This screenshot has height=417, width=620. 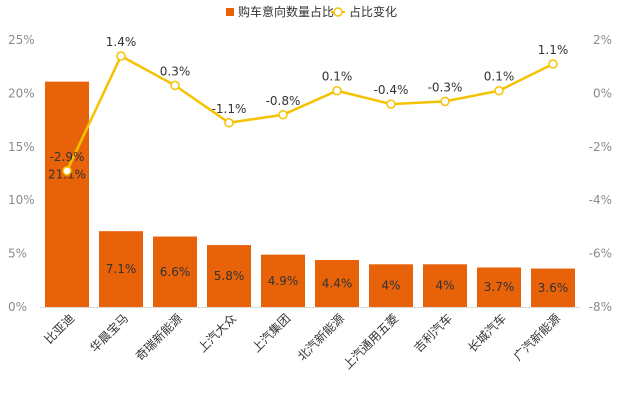 I want to click on line-value-label: 1.1%, so click(x=553, y=50).